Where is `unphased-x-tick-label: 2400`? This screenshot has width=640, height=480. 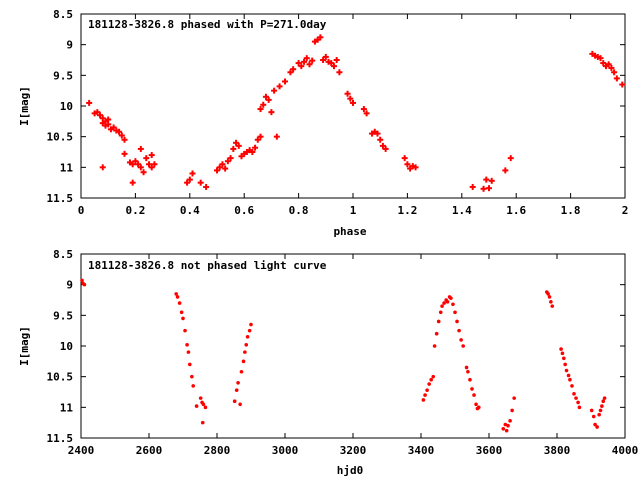
unphased-x-tick-label: 2400 is located at coordinates (81, 450).